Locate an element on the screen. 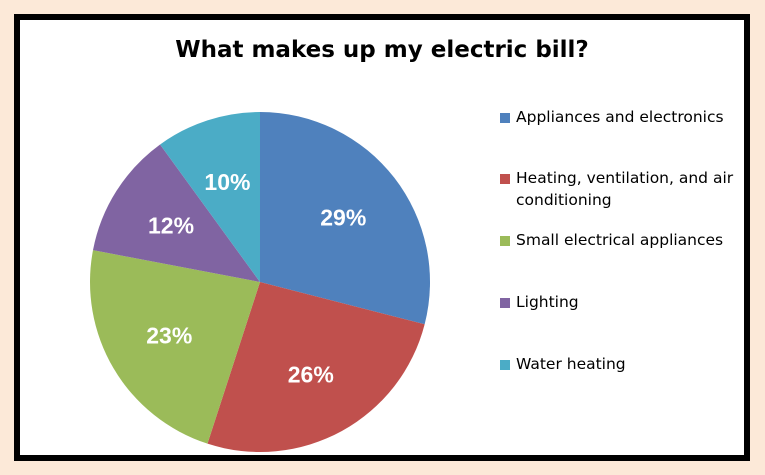  pie-slice-lighting is located at coordinates (176, 213).